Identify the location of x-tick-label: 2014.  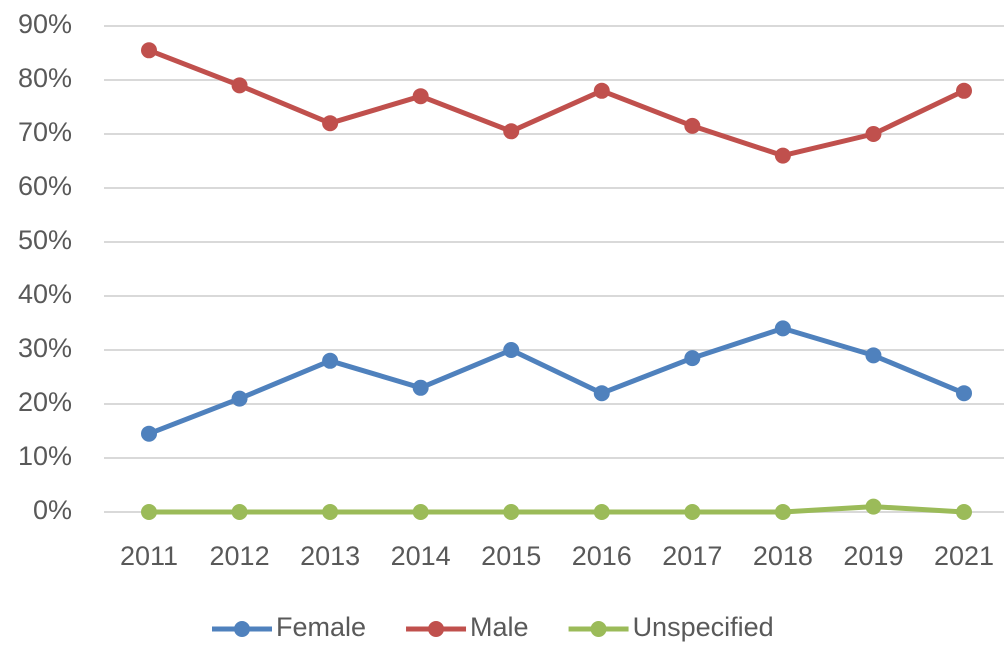
(421, 556).